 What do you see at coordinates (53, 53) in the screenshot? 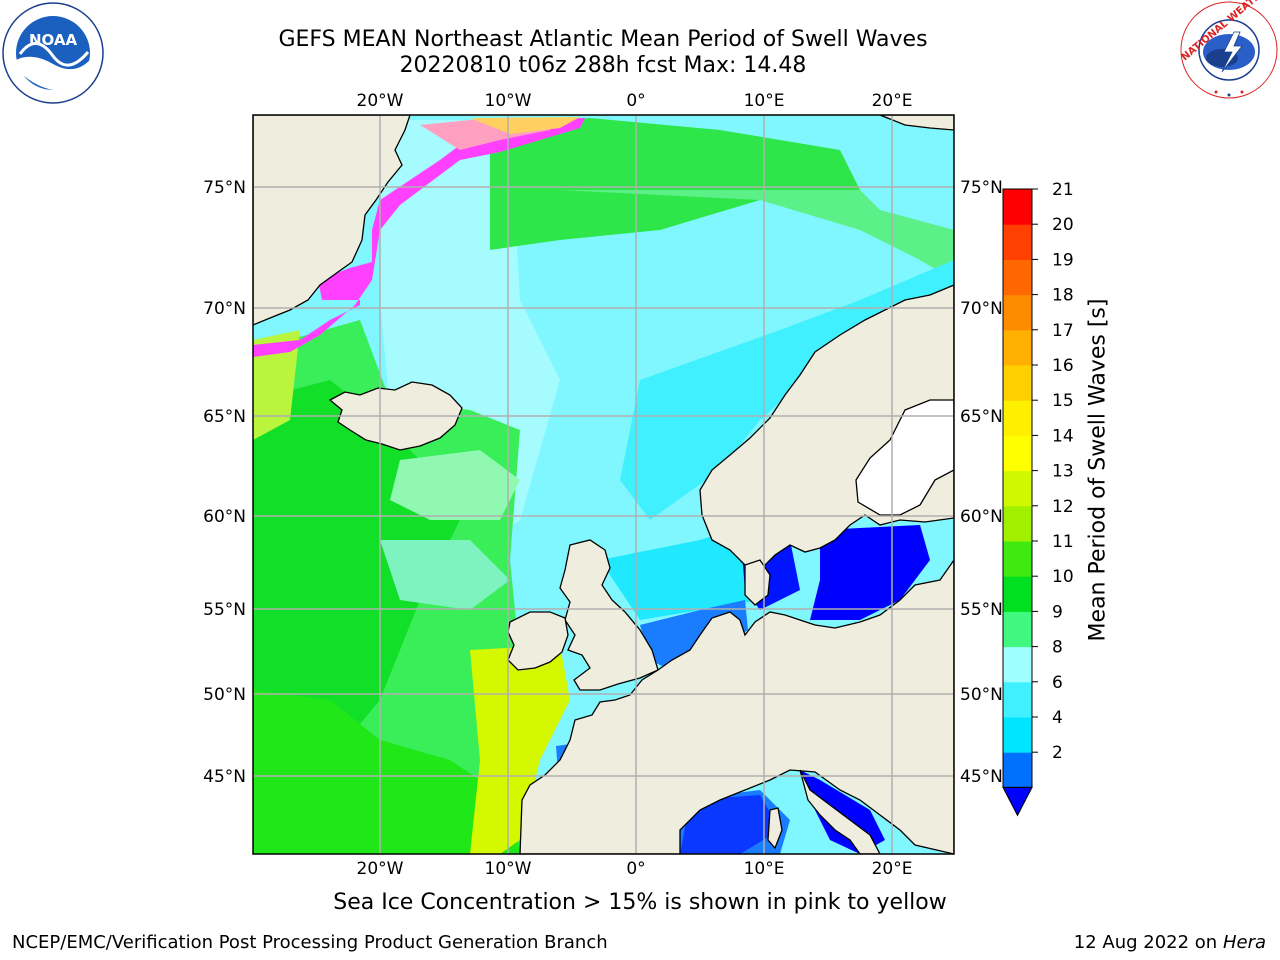
I see `noaa-logo: NOAA` at bounding box center [53, 53].